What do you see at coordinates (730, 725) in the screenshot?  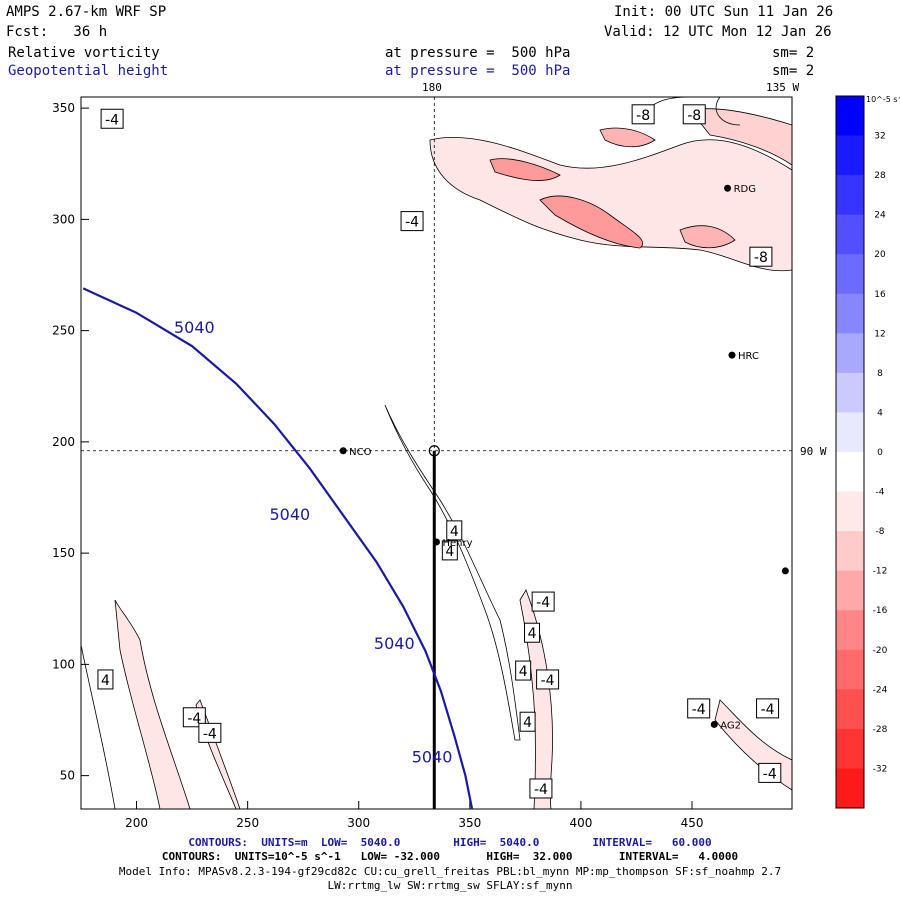 I see `station-label: AG2` at bounding box center [730, 725].